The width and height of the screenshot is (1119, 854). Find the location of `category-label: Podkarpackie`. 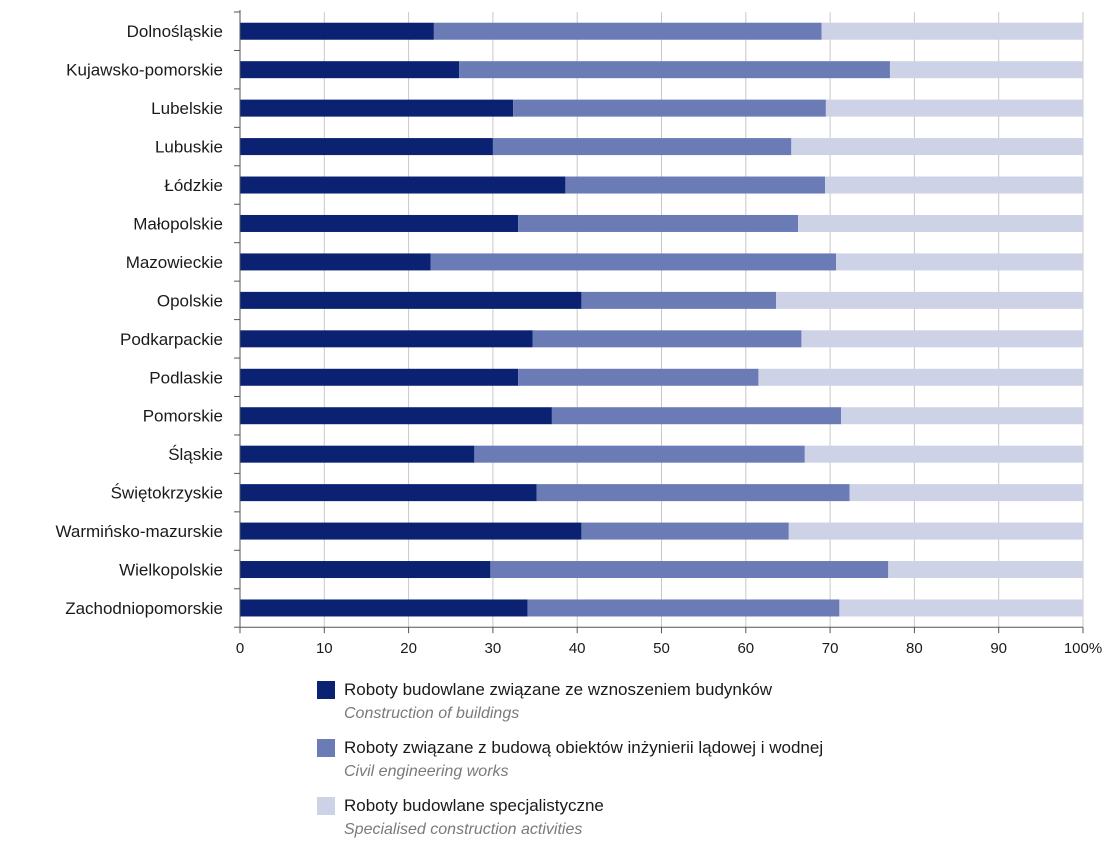

category-label: Podkarpackie is located at coordinates (171, 339).